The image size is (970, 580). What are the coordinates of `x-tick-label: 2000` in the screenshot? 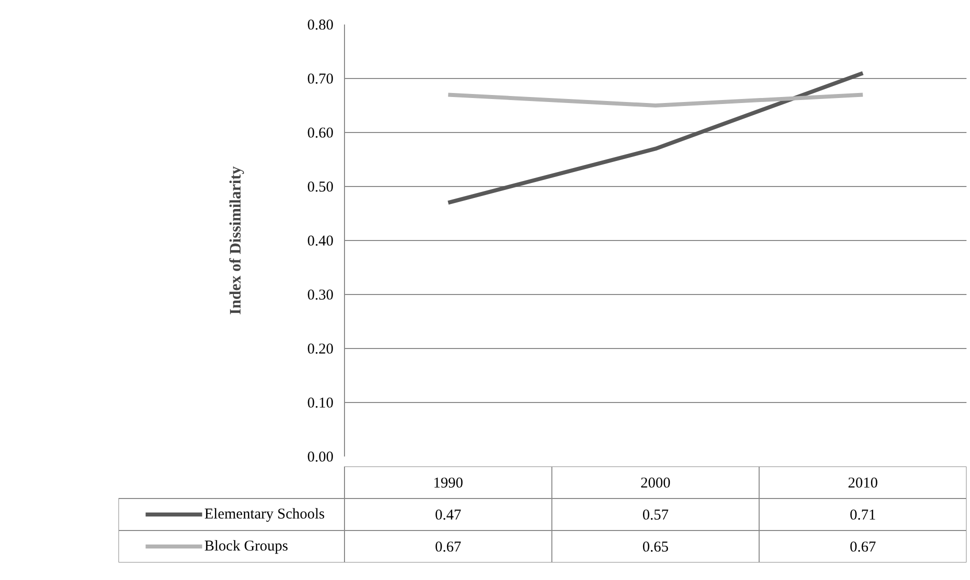 It's located at (655, 484).